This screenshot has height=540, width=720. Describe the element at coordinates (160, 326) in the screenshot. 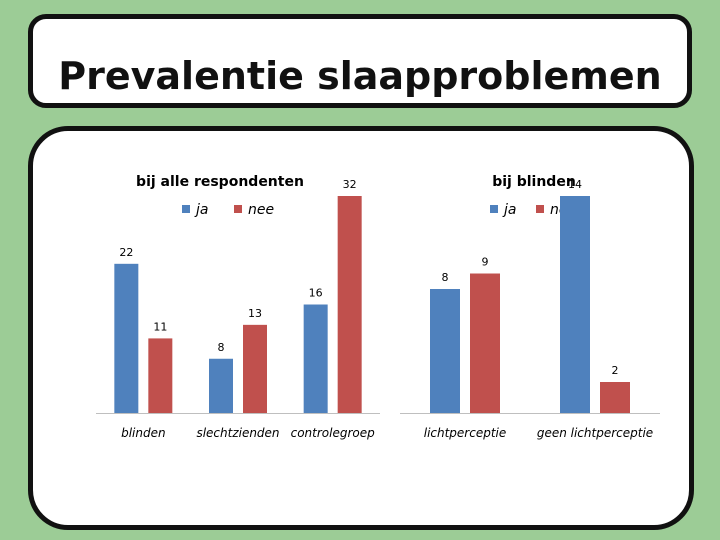

I see `data-label: 11` at that location.